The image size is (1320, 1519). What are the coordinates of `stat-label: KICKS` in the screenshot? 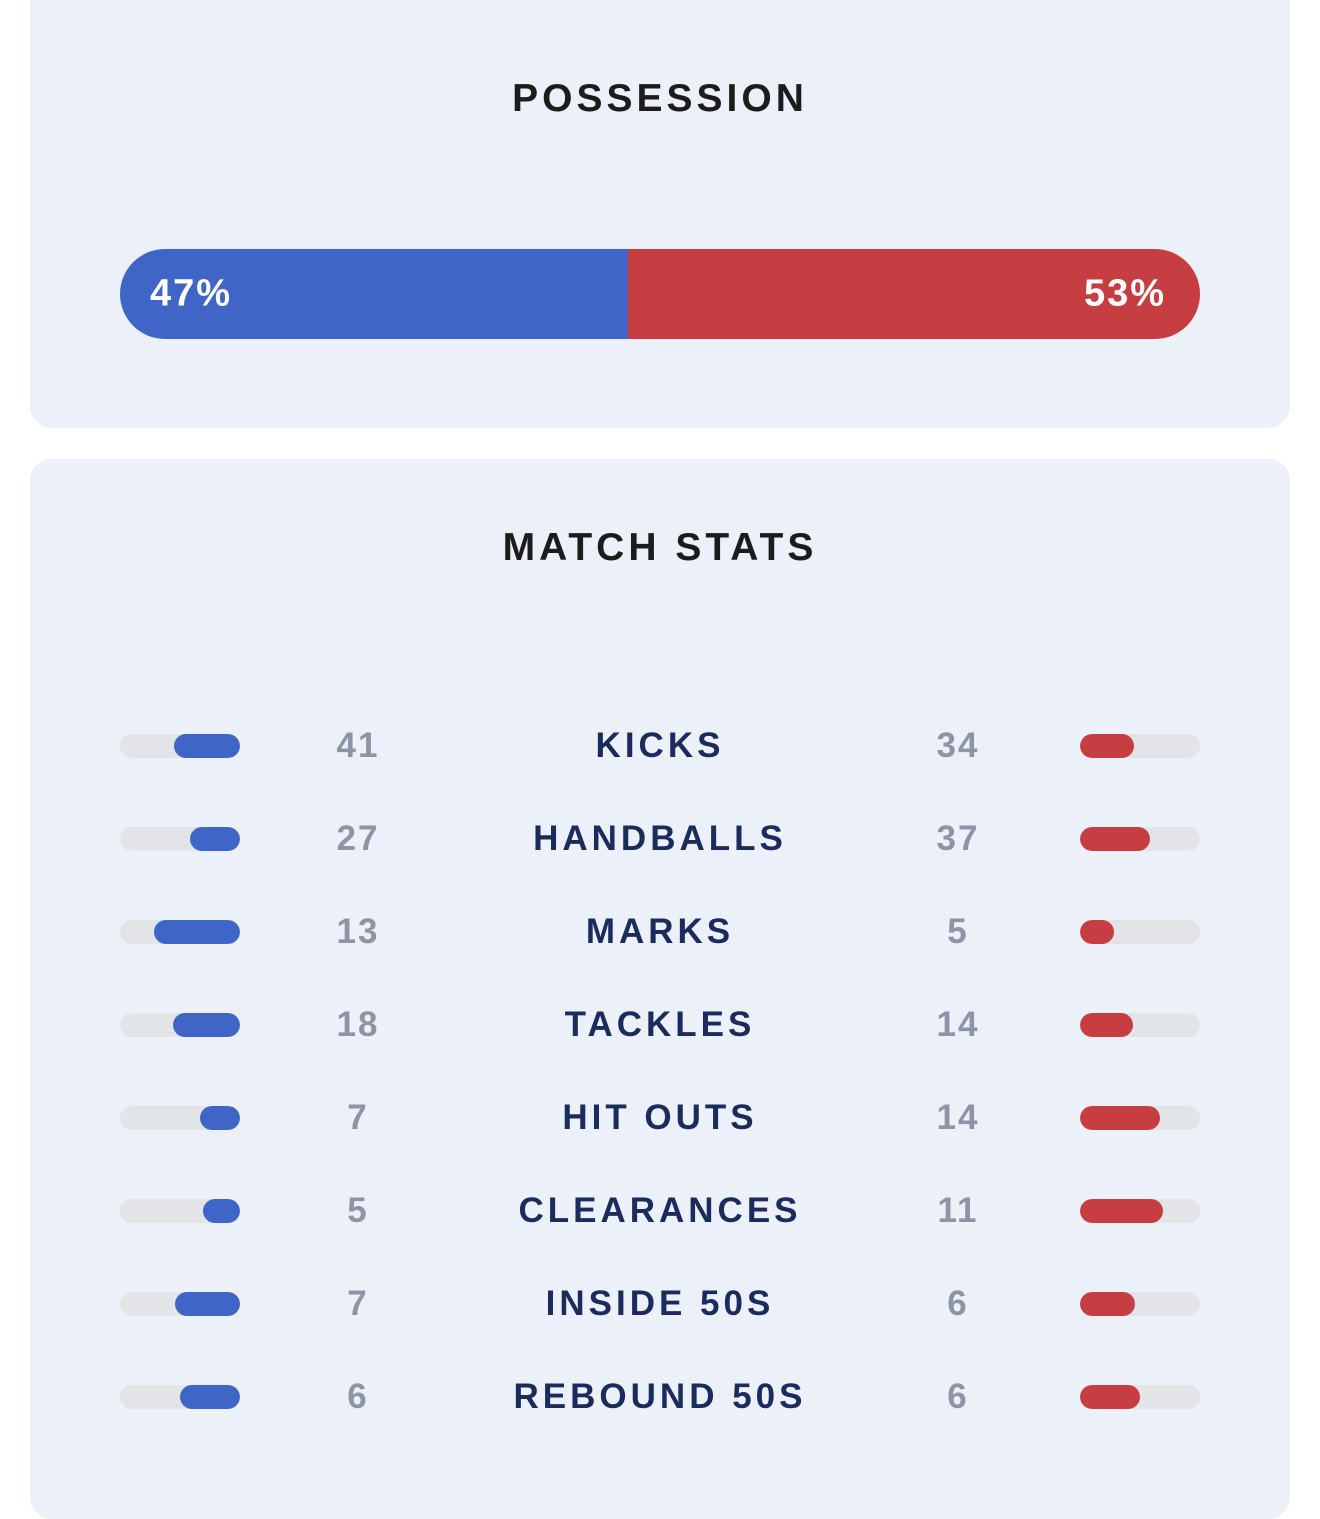 It's located at (660, 745).